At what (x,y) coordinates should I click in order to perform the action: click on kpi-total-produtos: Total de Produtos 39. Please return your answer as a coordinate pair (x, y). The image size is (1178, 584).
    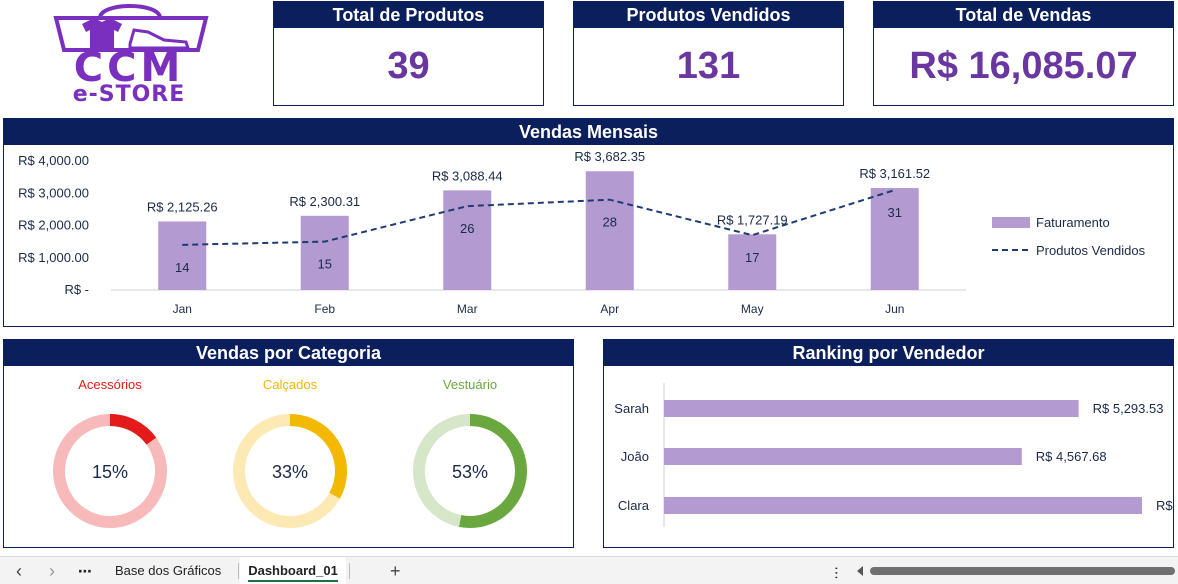
    Looking at the image, I should click on (408, 53).